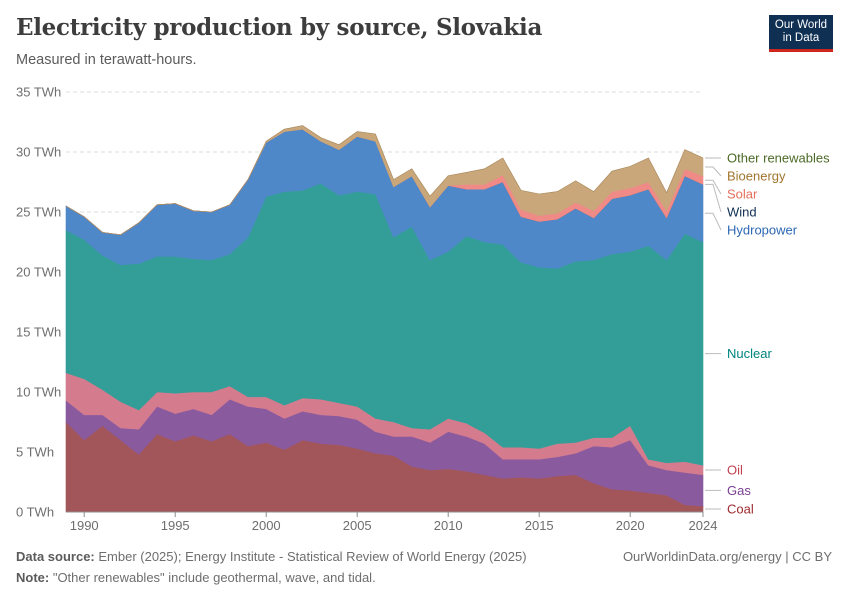  Describe the element at coordinates (38, 212) in the screenshot. I see `y-tick-label: 25 TWh` at that location.